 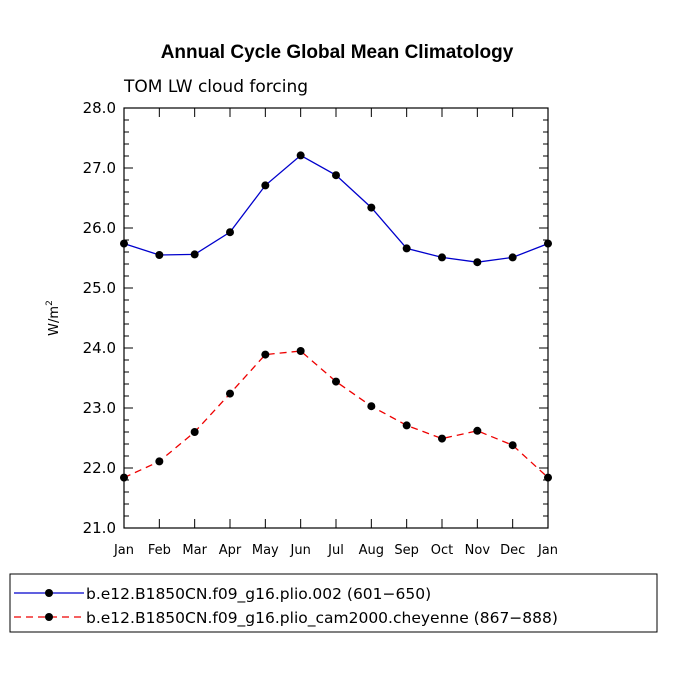 What do you see at coordinates (335, 550) in the screenshot?
I see `x-tick-label: Jul` at bounding box center [335, 550].